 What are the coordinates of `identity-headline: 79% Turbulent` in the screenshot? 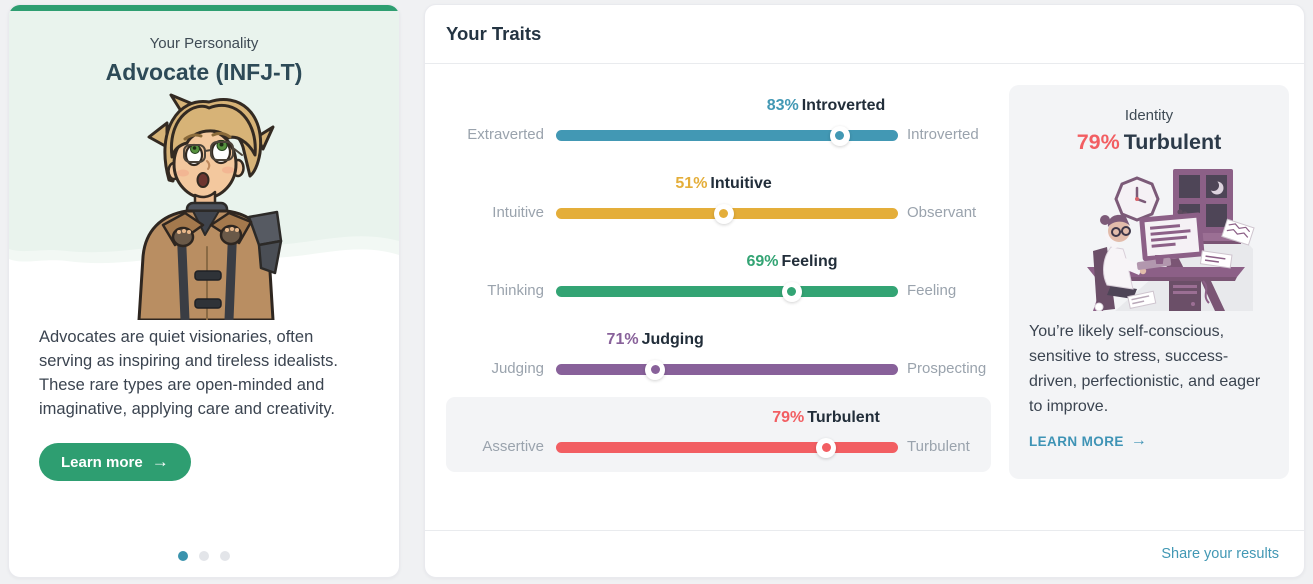 It's located at (1149, 142).